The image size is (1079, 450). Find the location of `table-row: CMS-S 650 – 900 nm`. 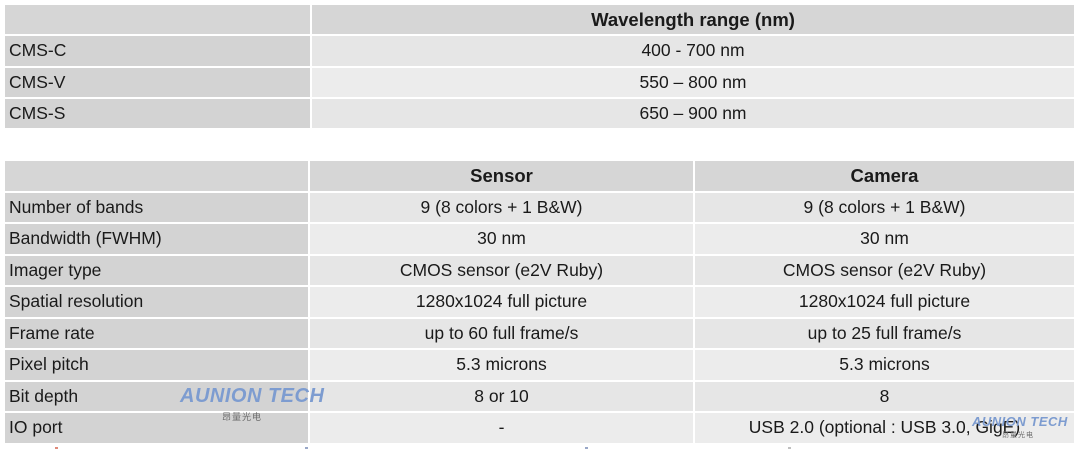

table-row: CMS-S 650 – 900 nm is located at coordinates (539, 113).